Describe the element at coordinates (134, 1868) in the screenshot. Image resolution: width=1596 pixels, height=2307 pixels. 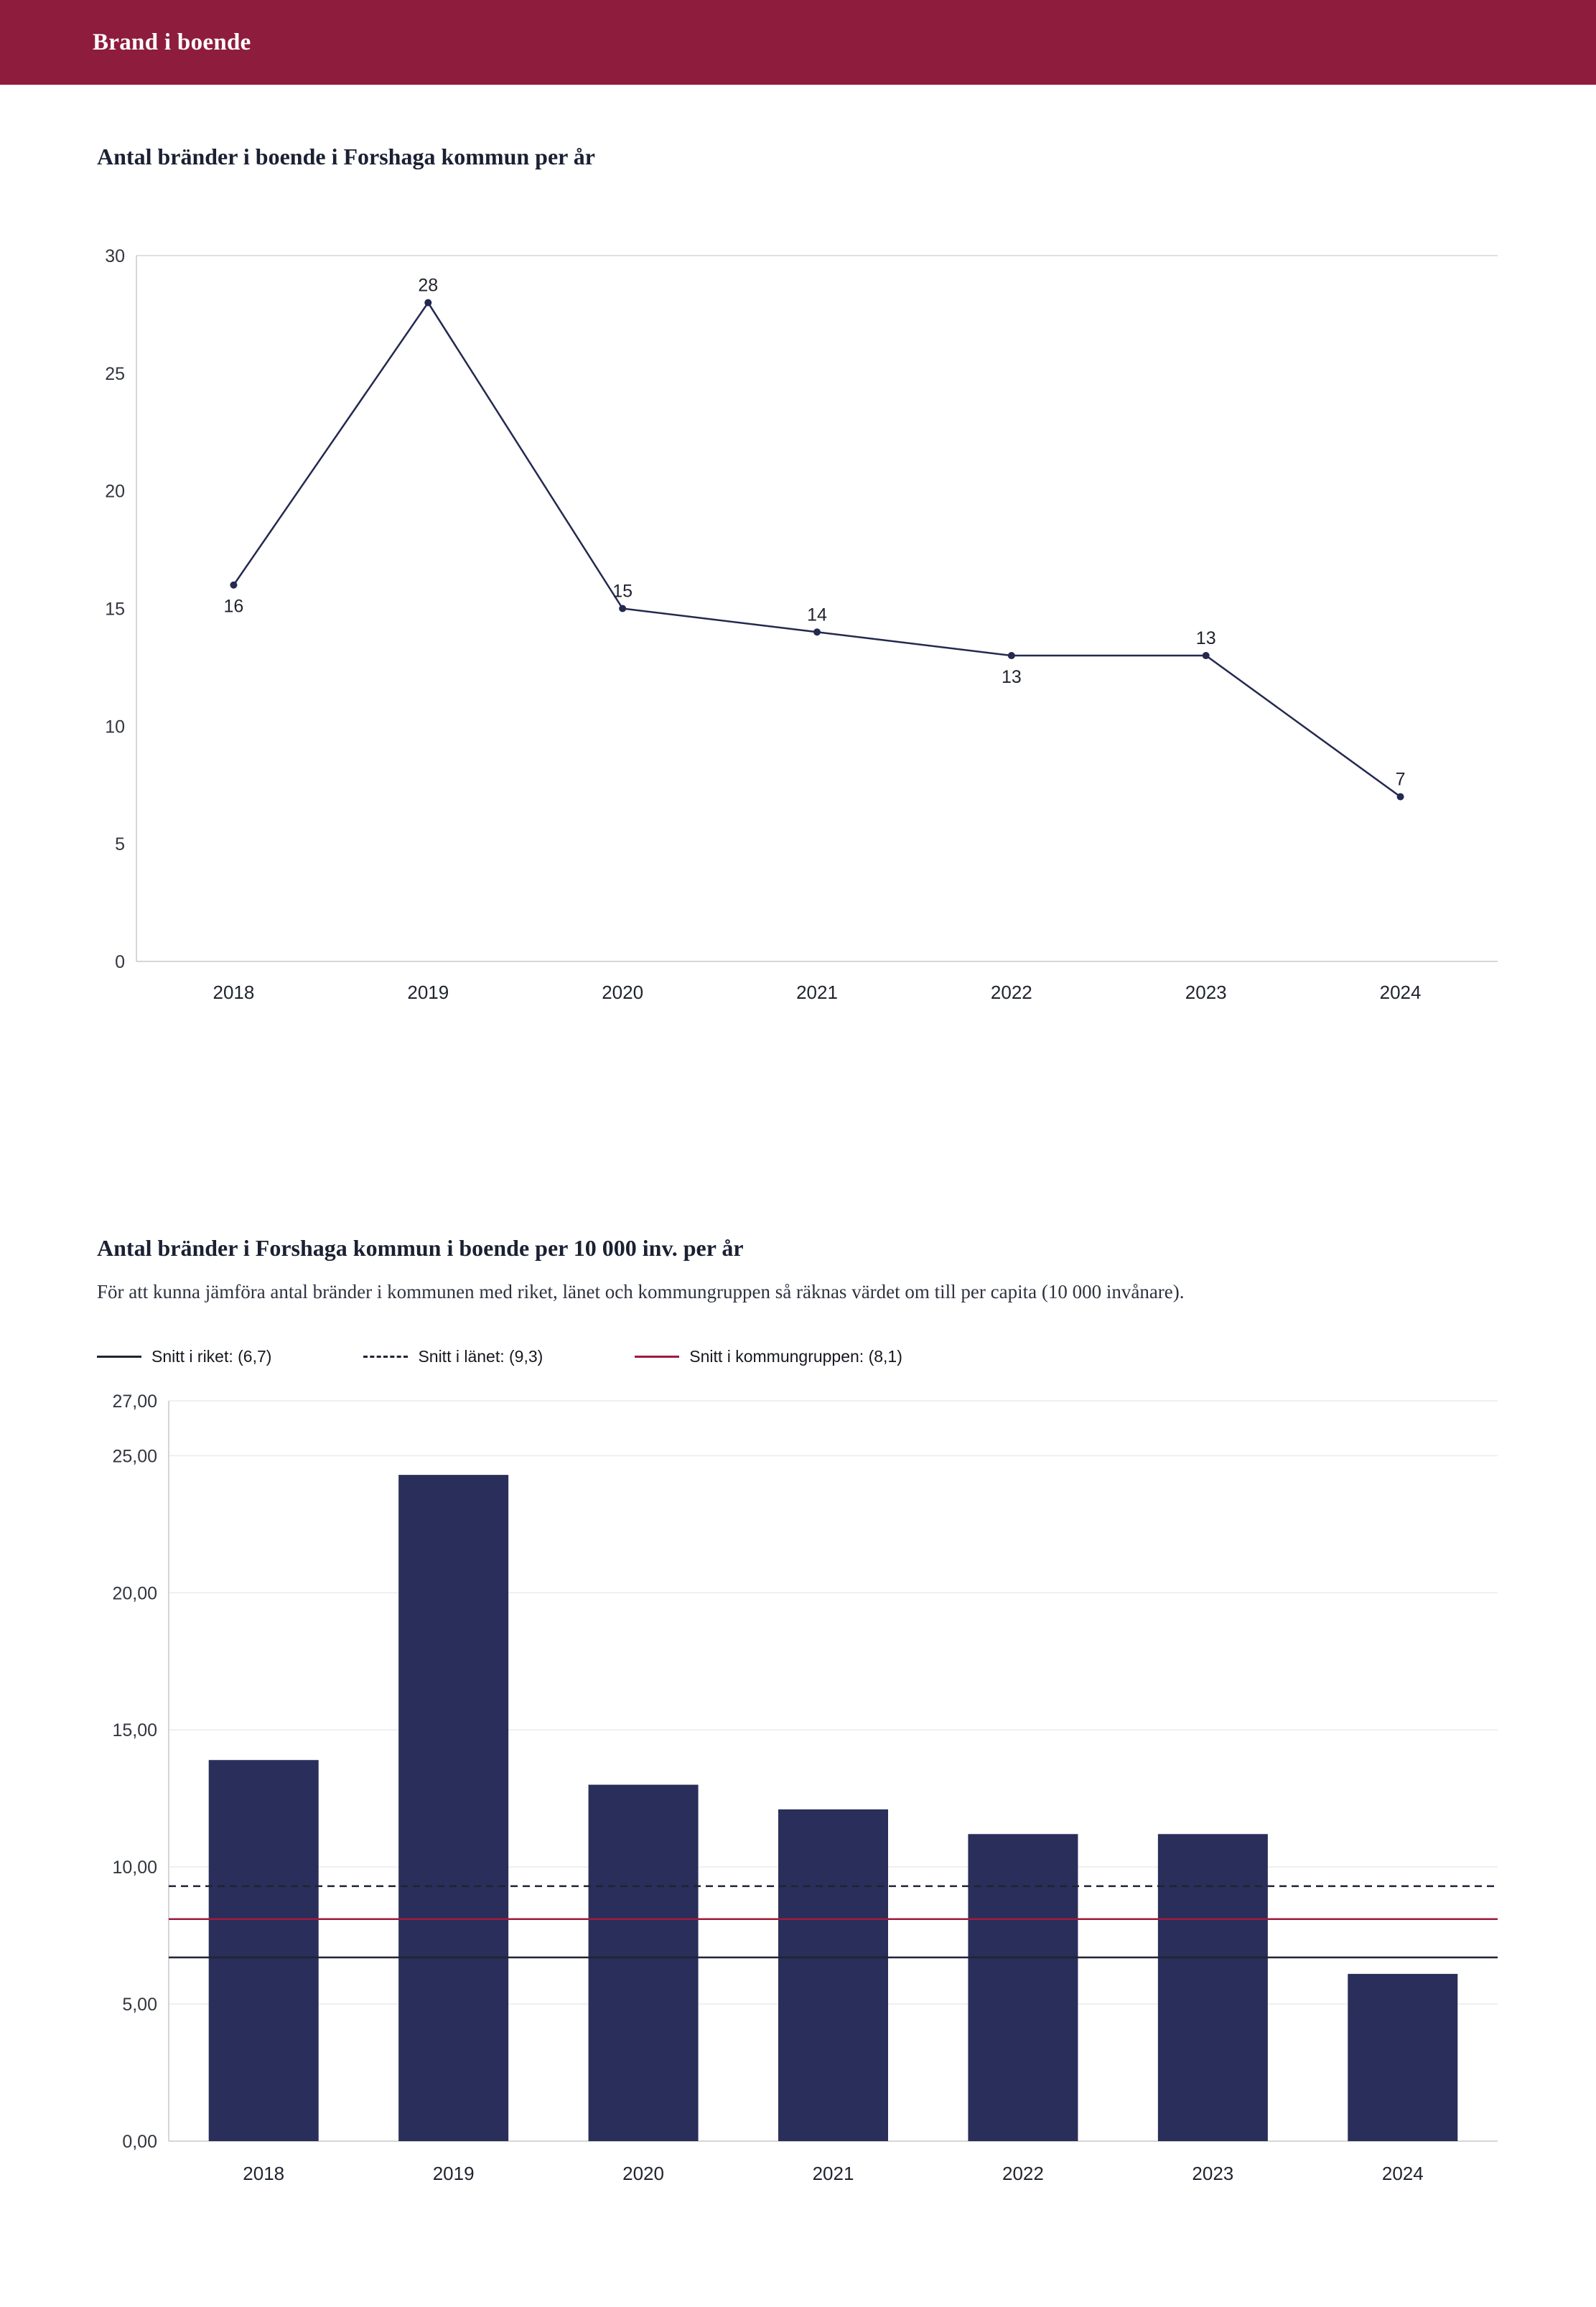
I see `y-tick-label: 10,00` at that location.